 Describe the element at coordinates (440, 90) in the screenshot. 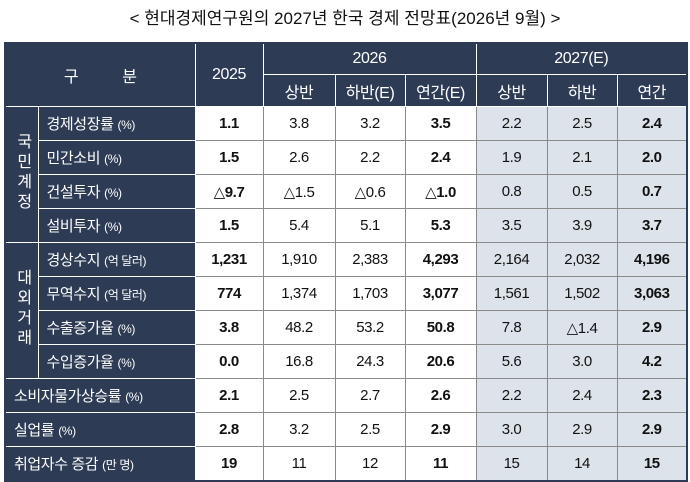

I see `sub-header: 연간(E)` at that location.